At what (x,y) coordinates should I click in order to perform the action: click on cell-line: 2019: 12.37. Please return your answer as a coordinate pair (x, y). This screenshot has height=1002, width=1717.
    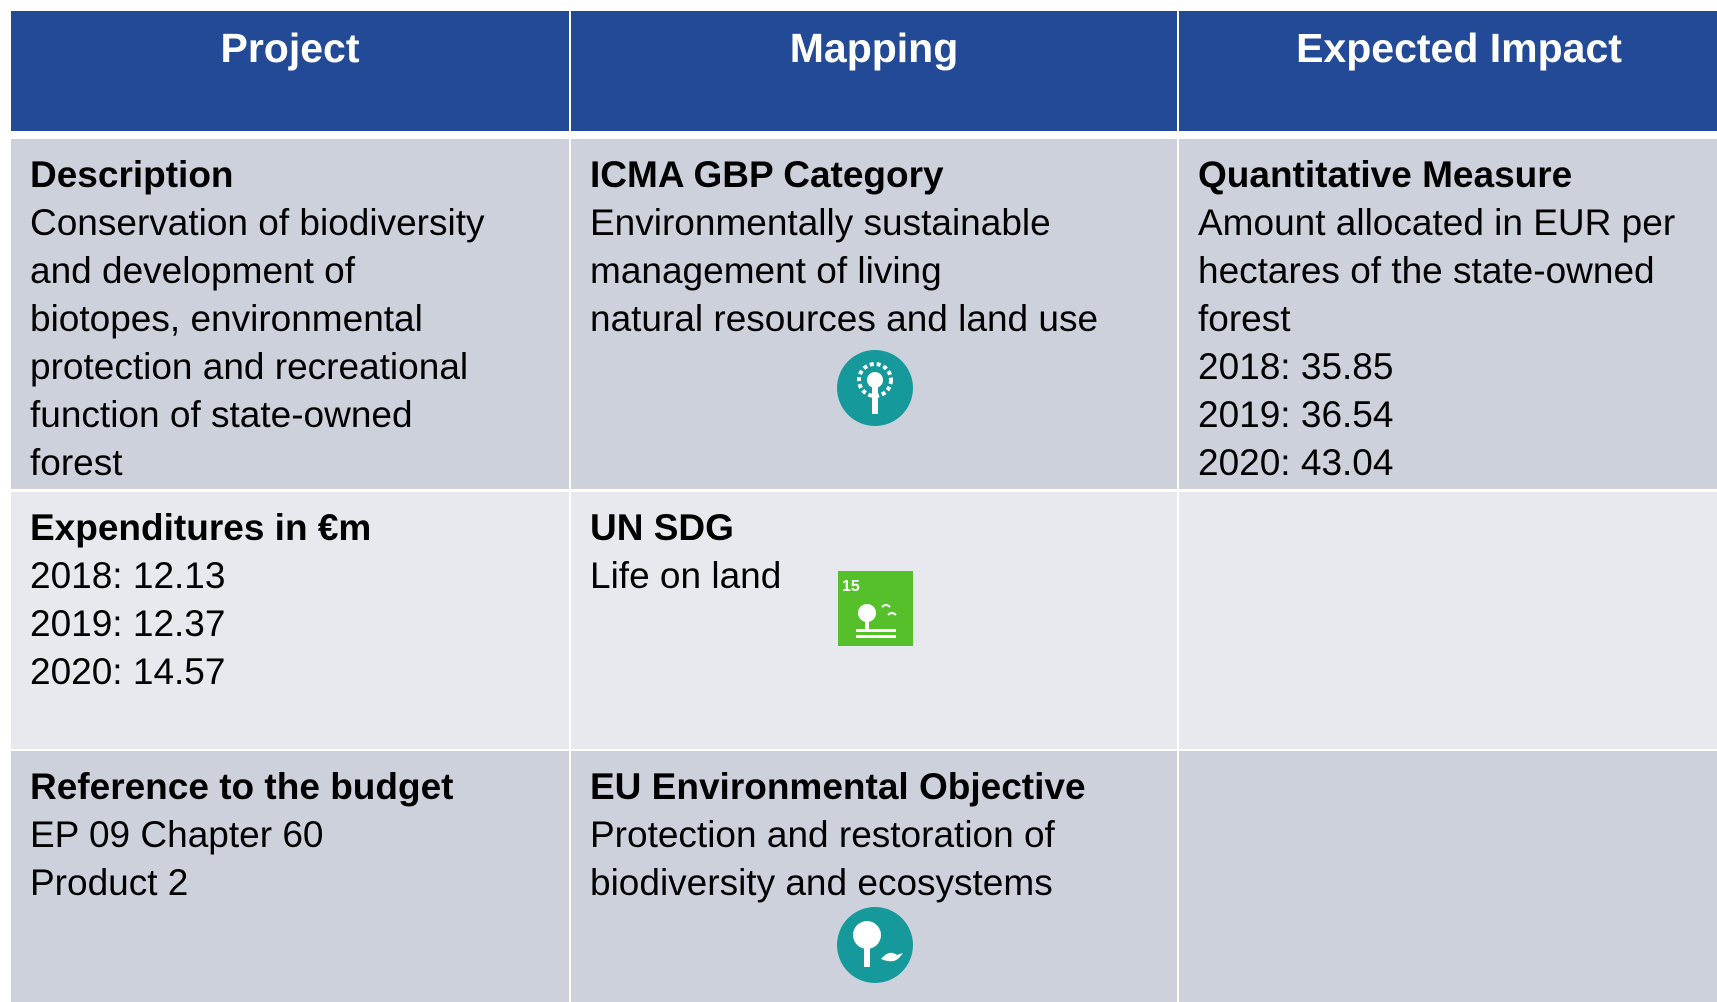
    Looking at the image, I should click on (128, 623).